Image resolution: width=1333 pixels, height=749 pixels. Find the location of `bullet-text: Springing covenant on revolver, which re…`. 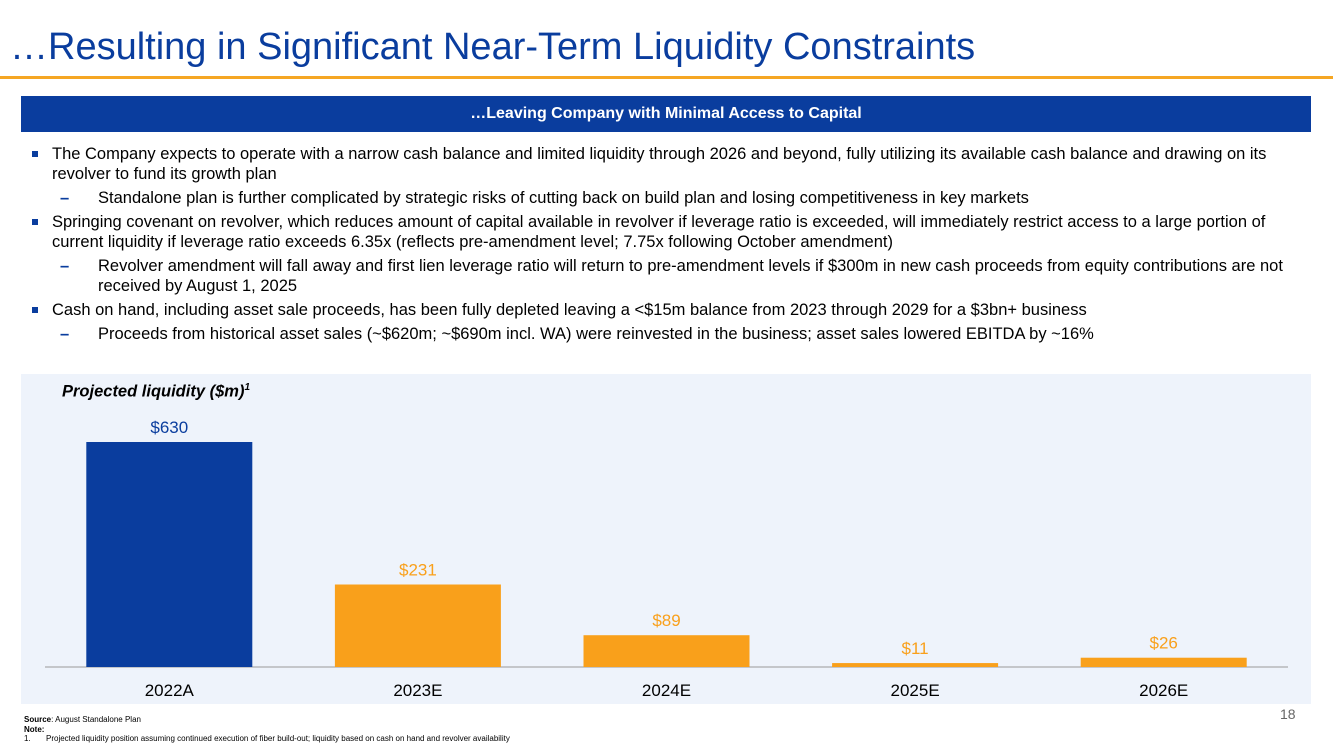

bullet-text: Springing covenant on revolver, which re… is located at coordinates (659, 232).